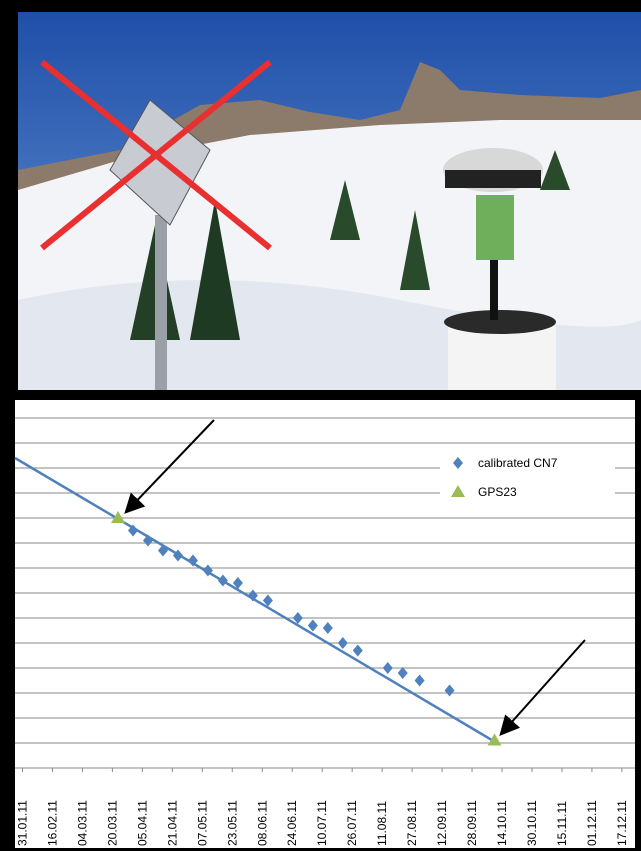 This screenshot has width=641, height=851. I want to click on x-tick-label: 26.07.11, so click(352, 823).